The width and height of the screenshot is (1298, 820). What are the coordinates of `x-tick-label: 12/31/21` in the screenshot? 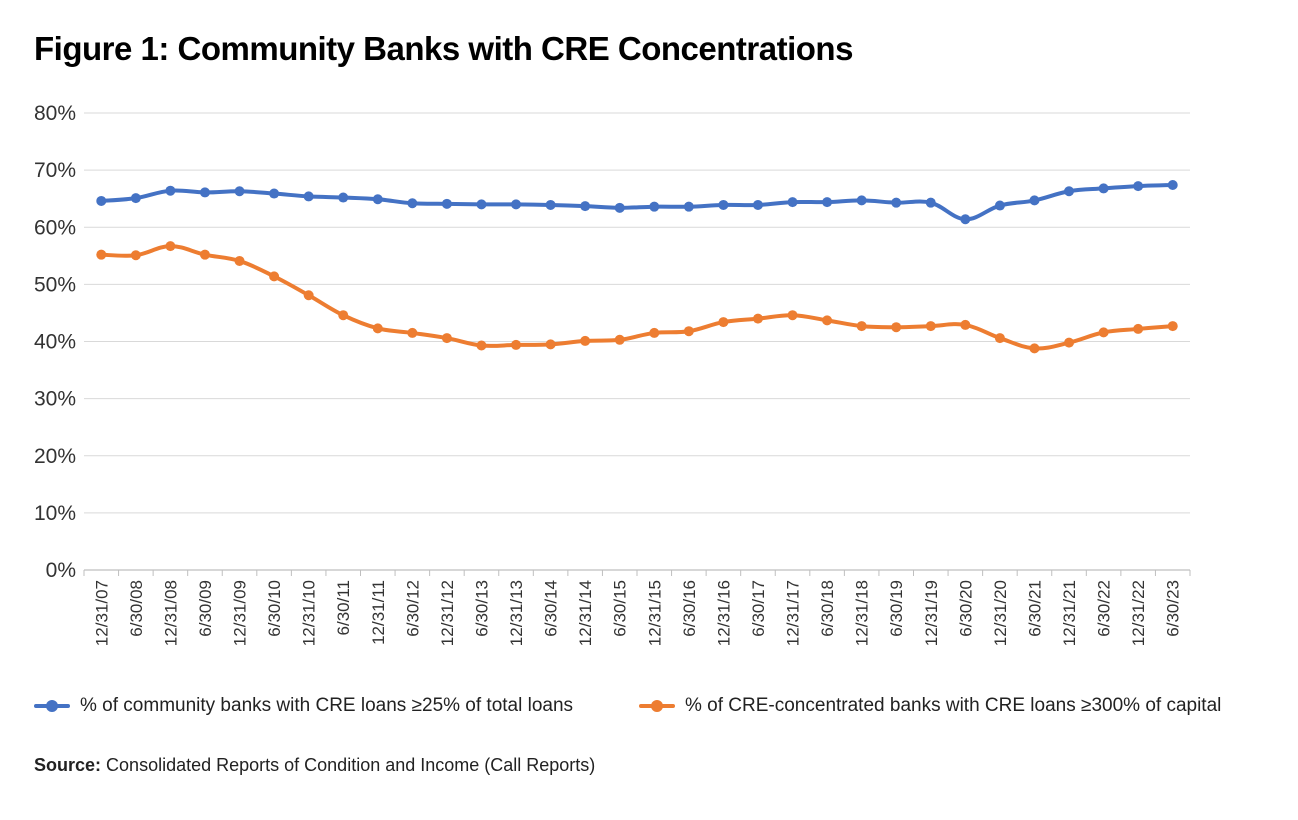 It's located at (1069, 613).